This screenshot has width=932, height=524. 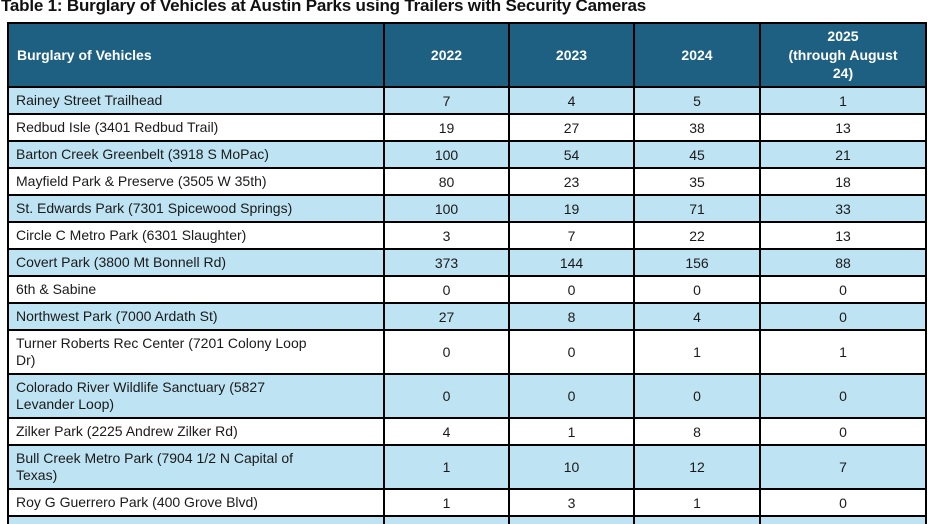 What do you see at coordinates (571, 181) in the screenshot?
I see `count-cell: 23` at bounding box center [571, 181].